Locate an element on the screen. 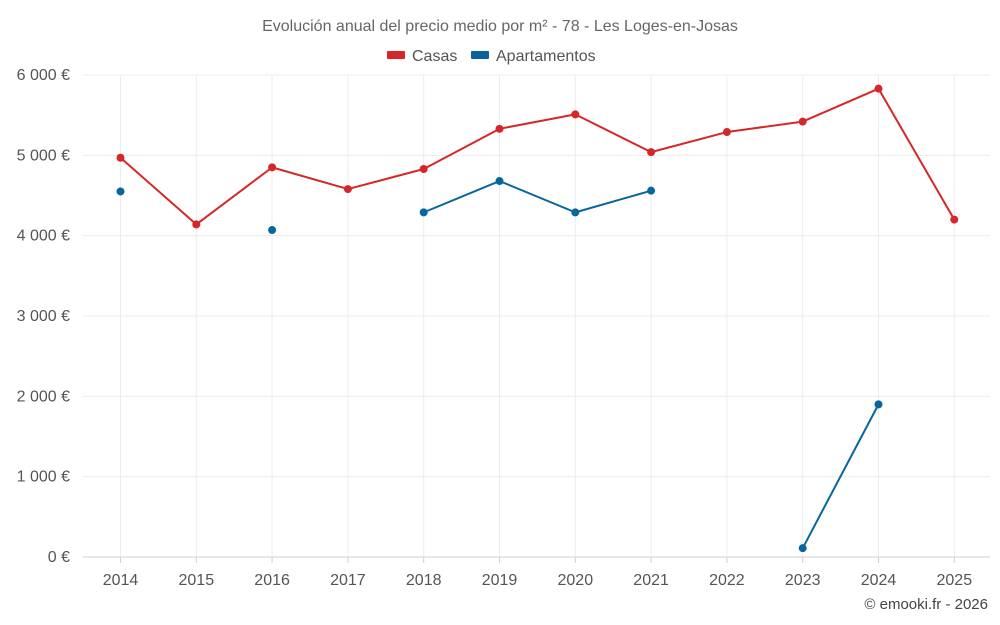  y-tick-label: 3 000 € is located at coordinates (43, 316).